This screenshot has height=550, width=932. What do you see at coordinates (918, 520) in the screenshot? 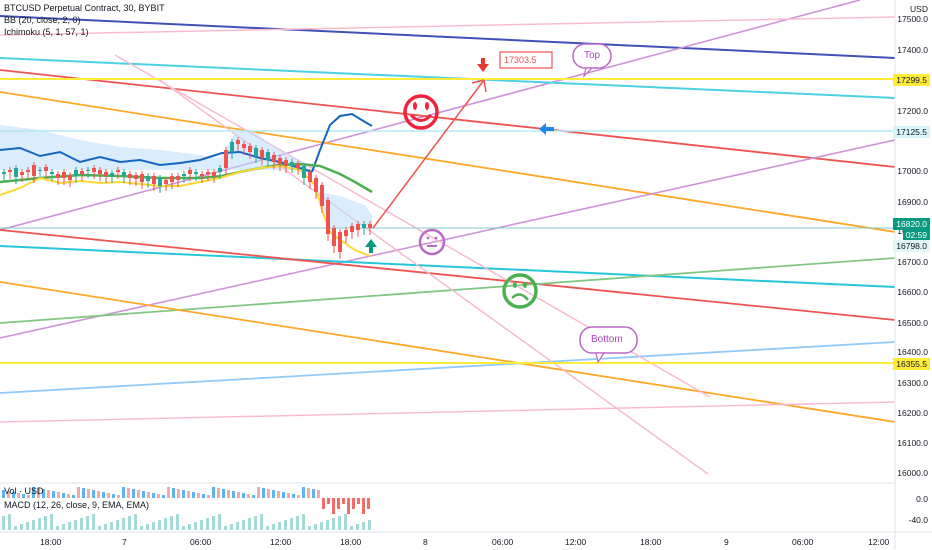
I see `macd-axis-minus: -40.0` at bounding box center [918, 520].